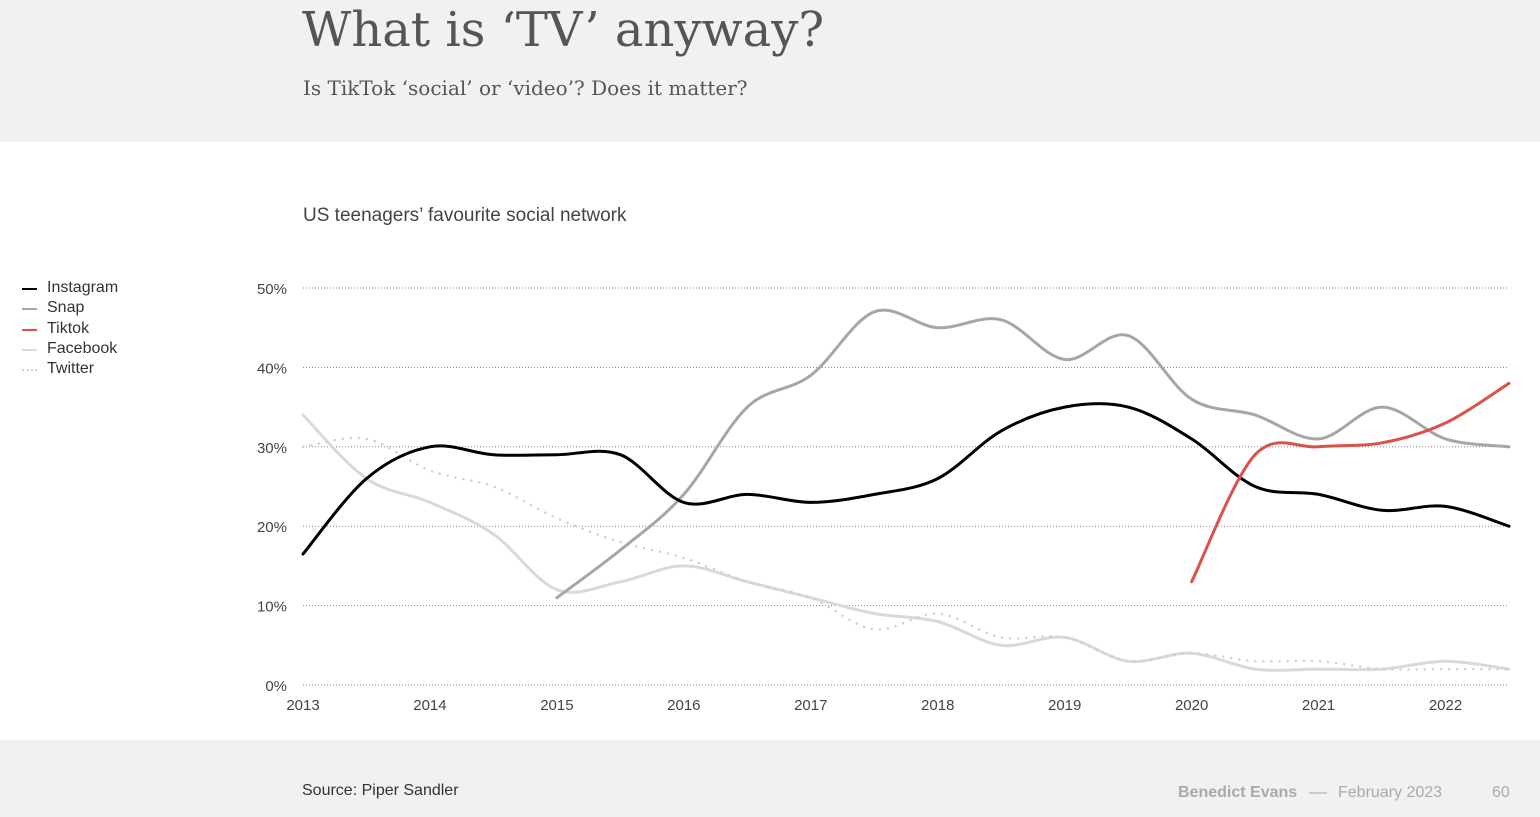 This screenshot has width=1540, height=817. What do you see at coordinates (1501, 792) in the screenshot?
I see `page-number: 60` at bounding box center [1501, 792].